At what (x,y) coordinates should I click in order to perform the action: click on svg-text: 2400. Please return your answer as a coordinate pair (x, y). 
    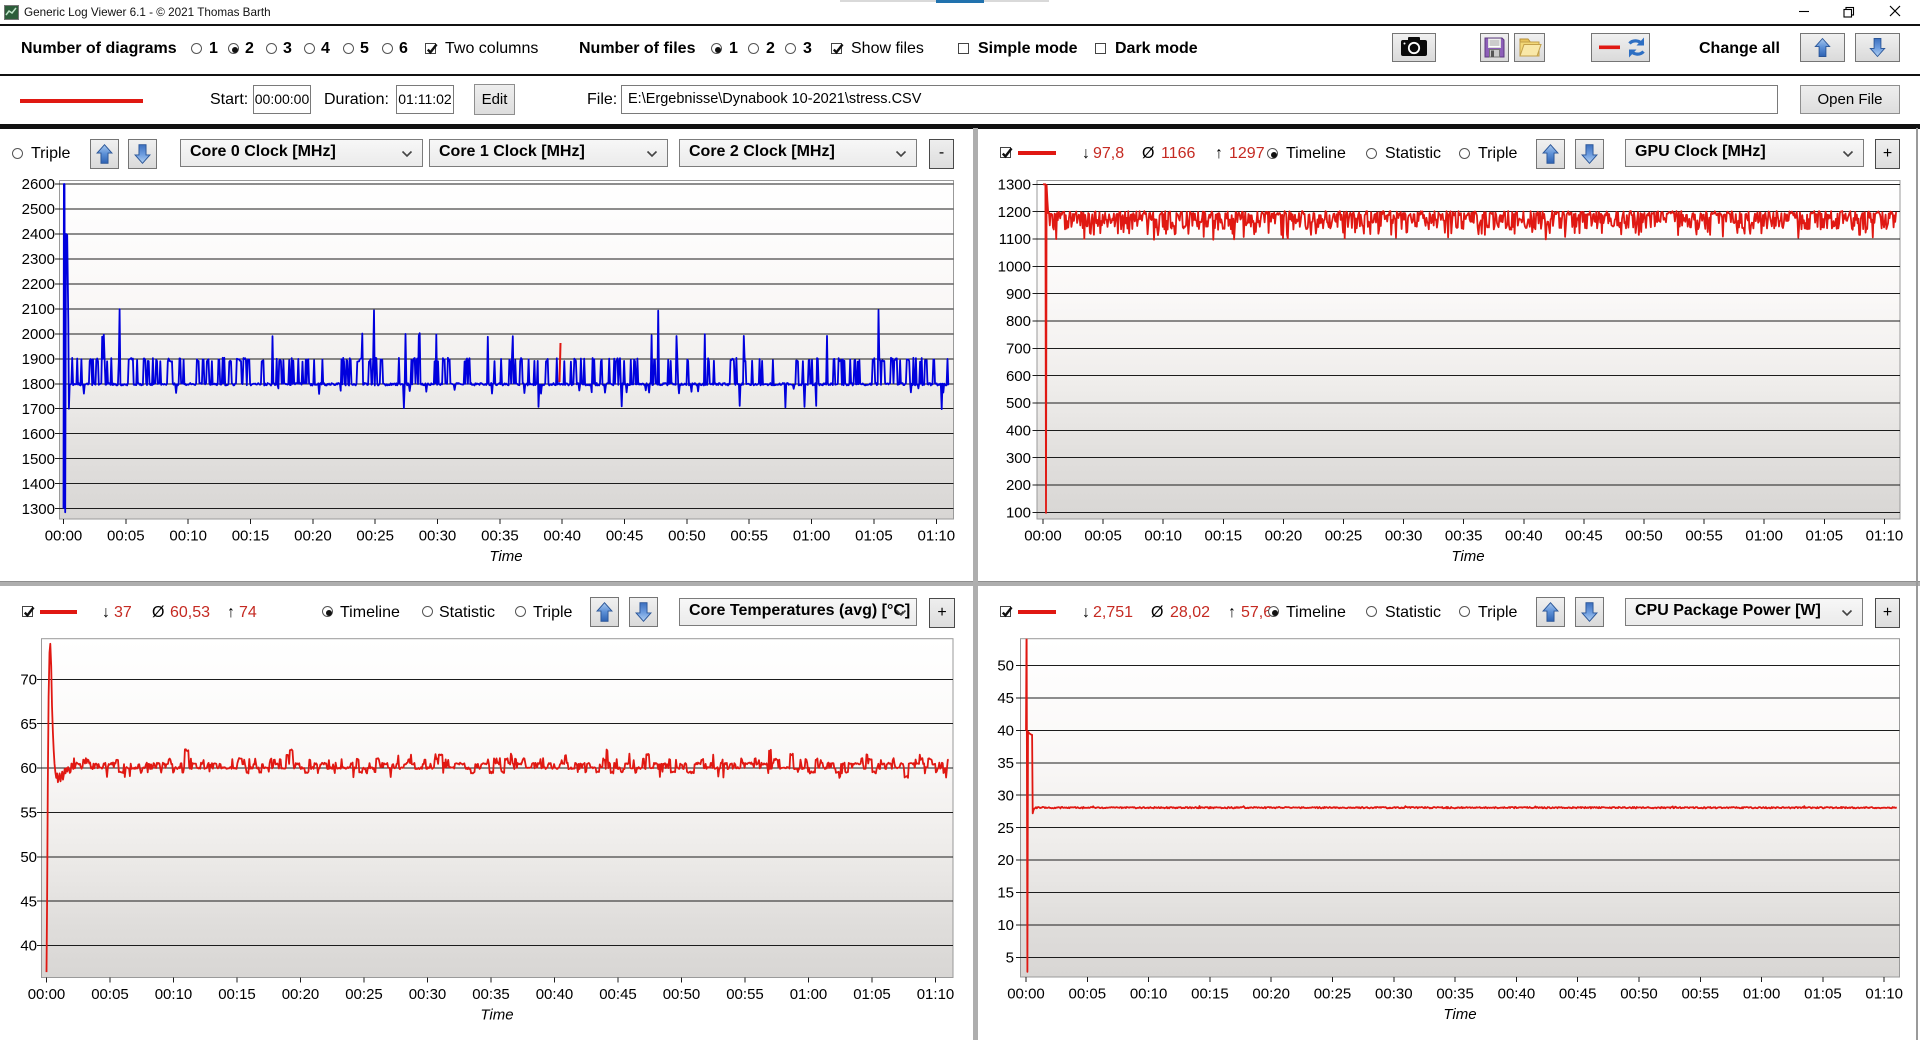
    Looking at the image, I should click on (38, 234).